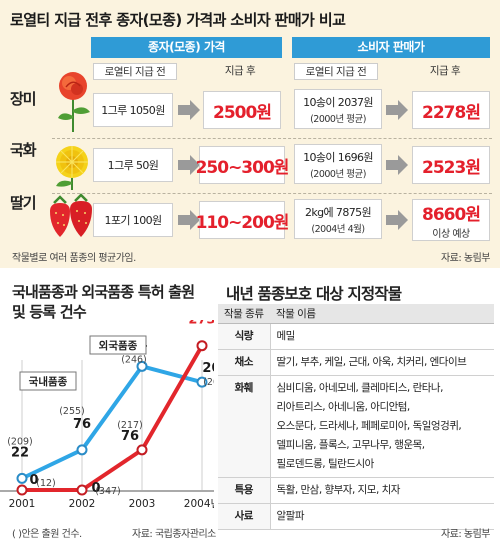 This screenshot has height=542, width=500. I want to click on table-row: 사료 알팔파, so click(356, 516).